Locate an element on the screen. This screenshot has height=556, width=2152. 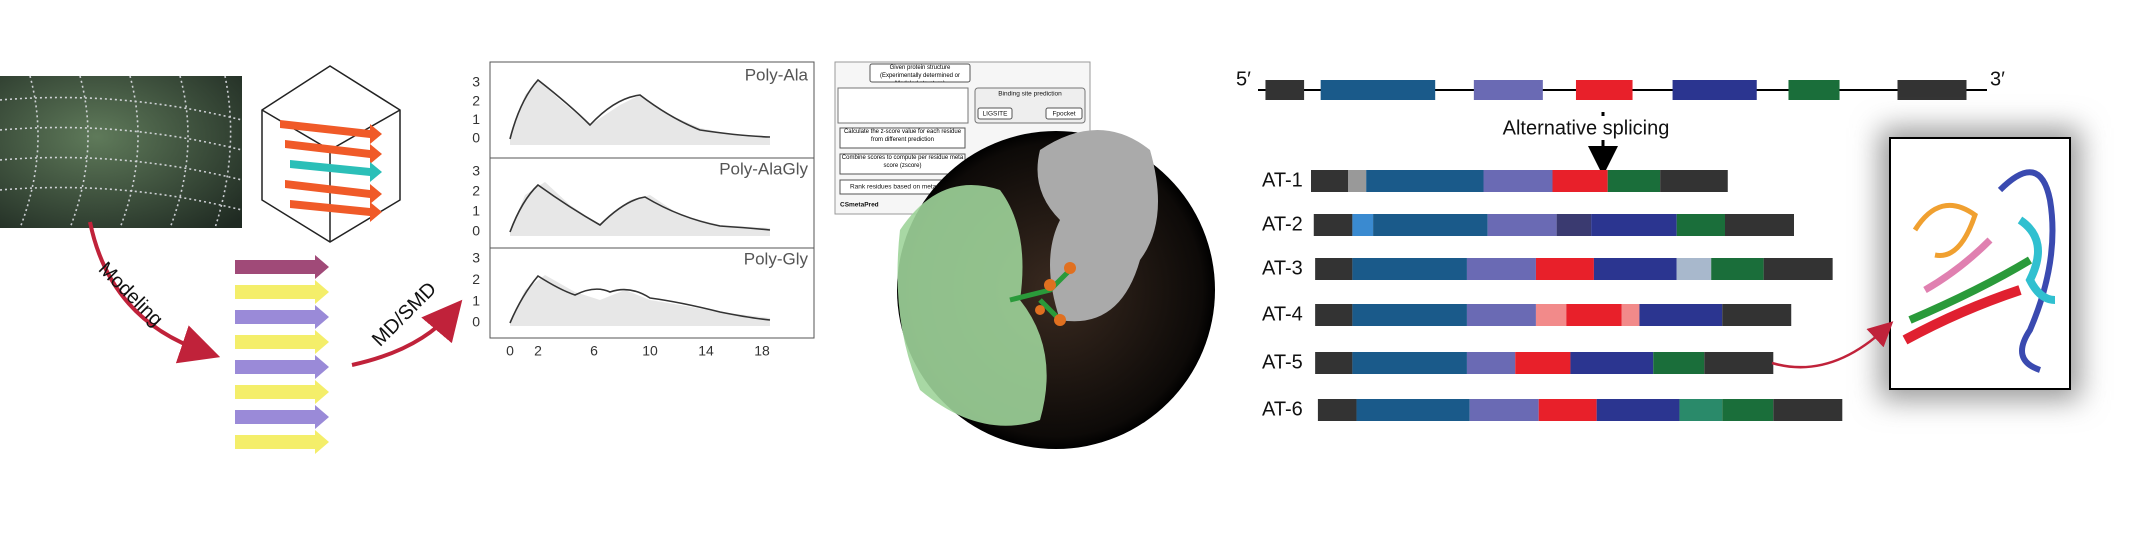
x-tick-label: 6 is located at coordinates (594, 351).